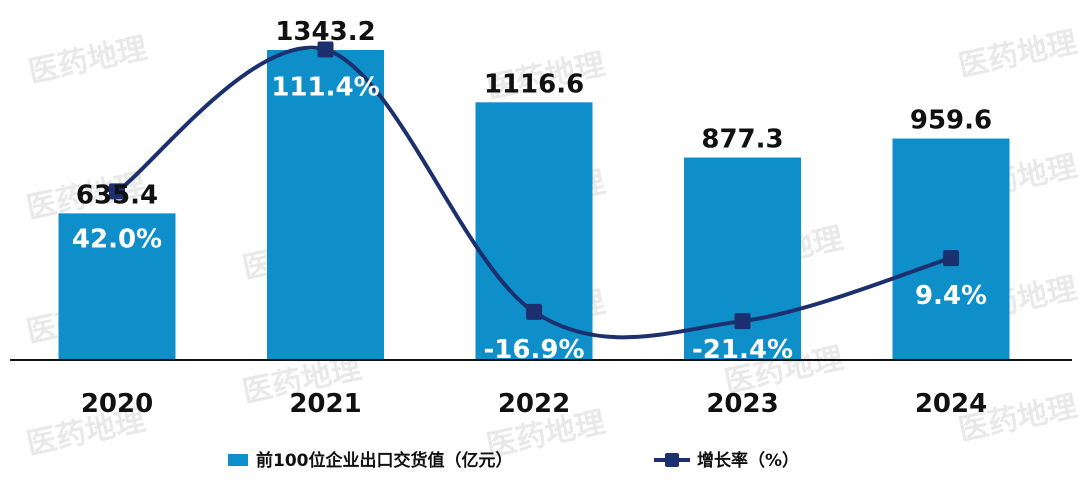 The image size is (1080, 492). What do you see at coordinates (325, 49) in the screenshot?
I see `growth-marker-2021` at bounding box center [325, 49].